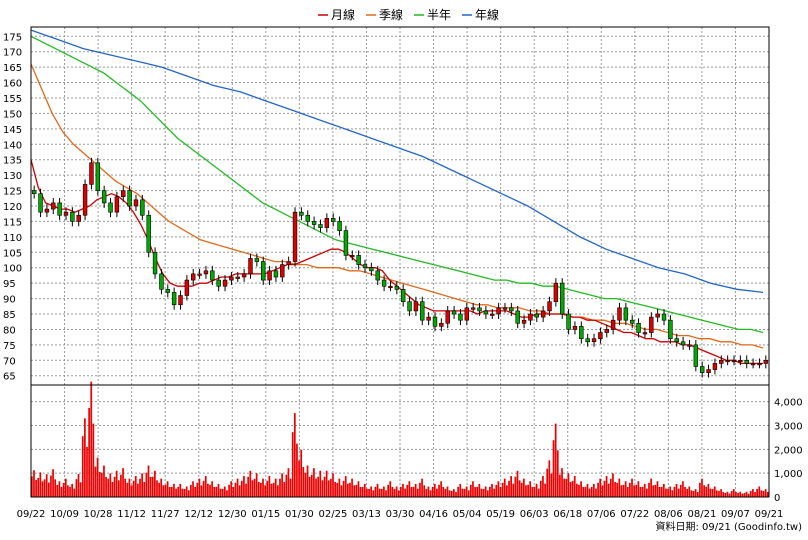 This screenshot has width=808, height=540. Describe the element at coordinates (400, 514) in the screenshot. I see `date-tick-label: 03/30` at that location.